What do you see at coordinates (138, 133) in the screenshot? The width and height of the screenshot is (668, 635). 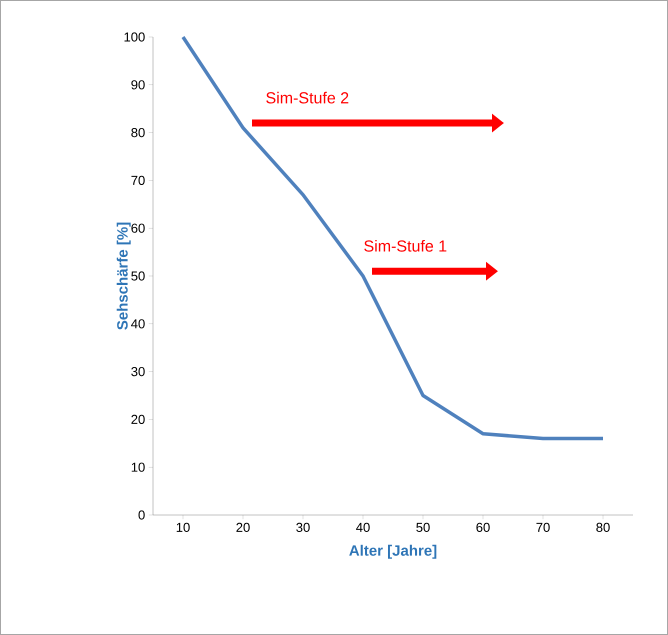 I see `y-tick-label: 80` at bounding box center [138, 133].